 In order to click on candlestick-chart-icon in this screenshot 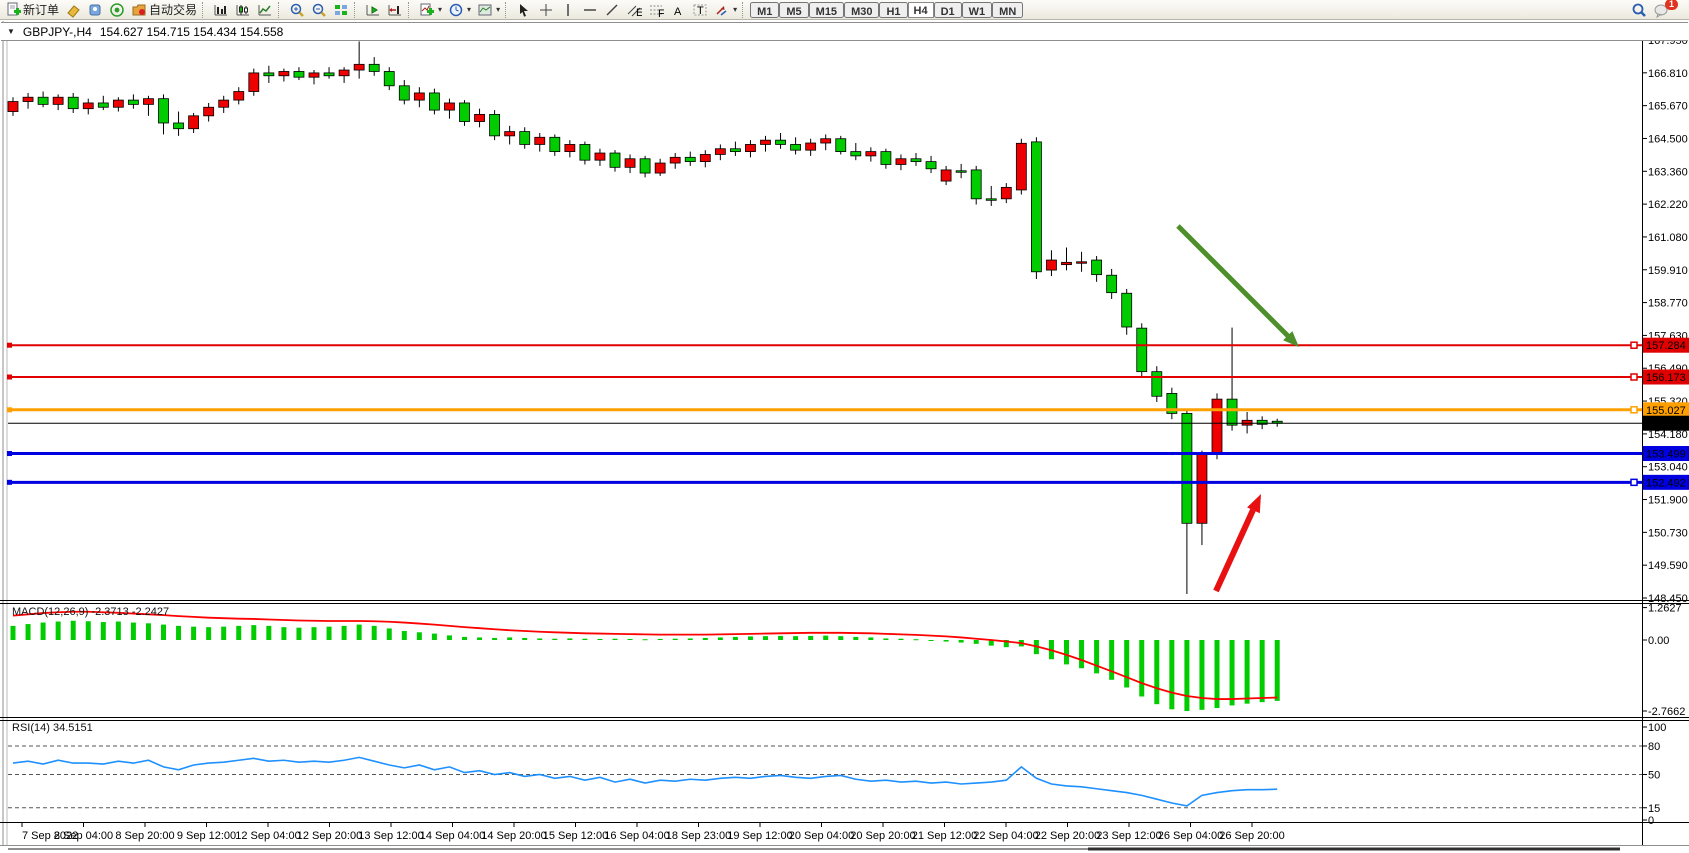, I will do `click(243, 10)`.